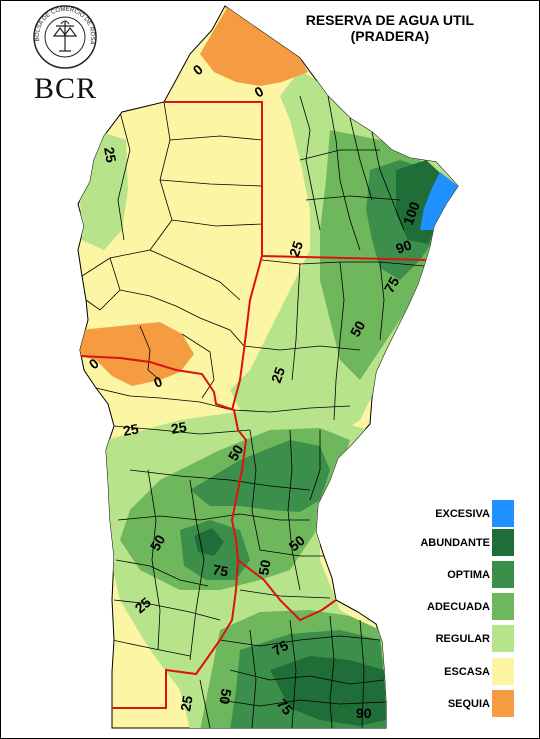 This screenshot has width=540, height=739. I want to click on legend-label: ADECUADA, so click(458, 607).